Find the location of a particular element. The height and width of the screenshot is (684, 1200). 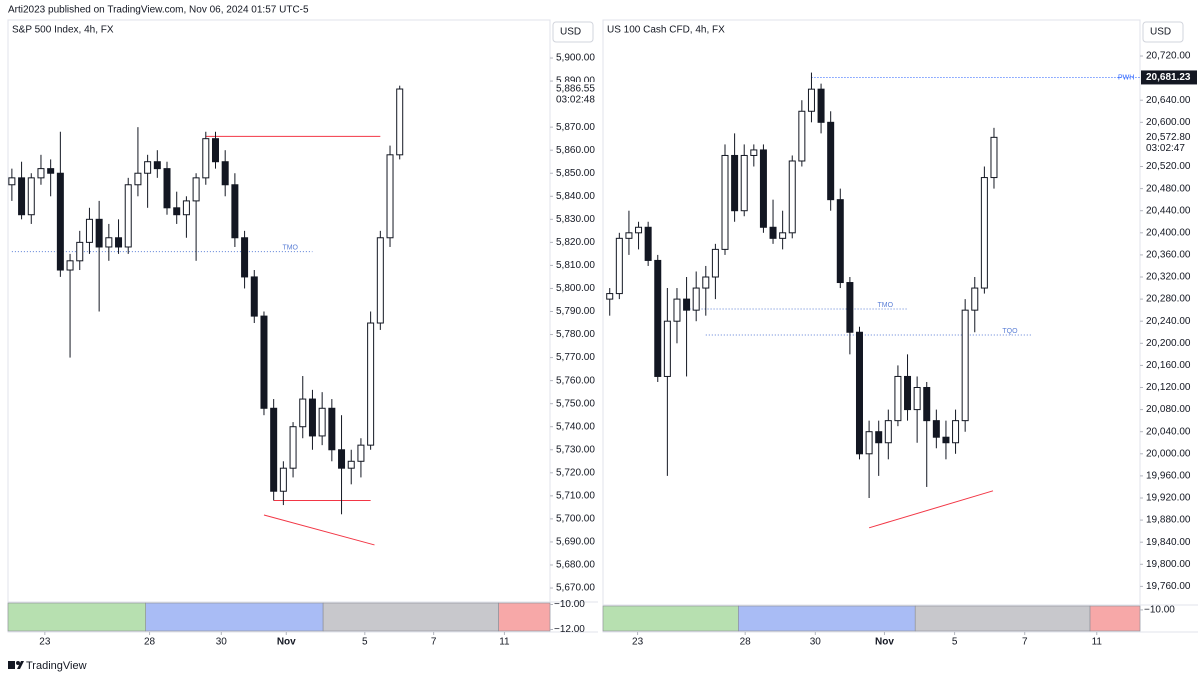

y-tick-label: 20,520.00 is located at coordinates (1168, 166).